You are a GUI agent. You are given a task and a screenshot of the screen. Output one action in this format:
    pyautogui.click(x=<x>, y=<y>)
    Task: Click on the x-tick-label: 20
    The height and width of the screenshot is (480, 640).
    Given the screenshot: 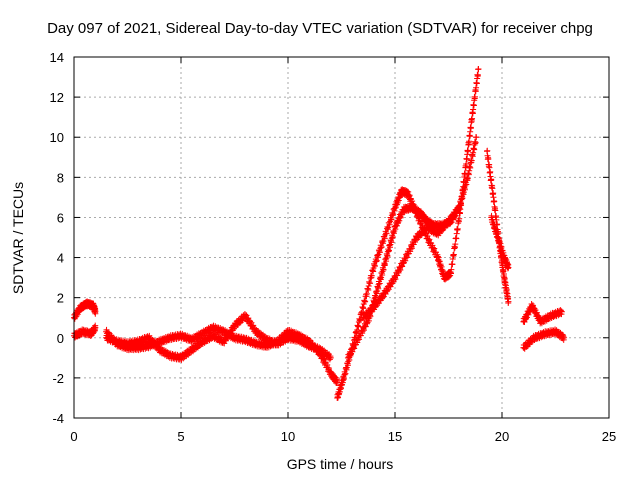 What is the action you would take?
    pyautogui.click(x=502, y=436)
    